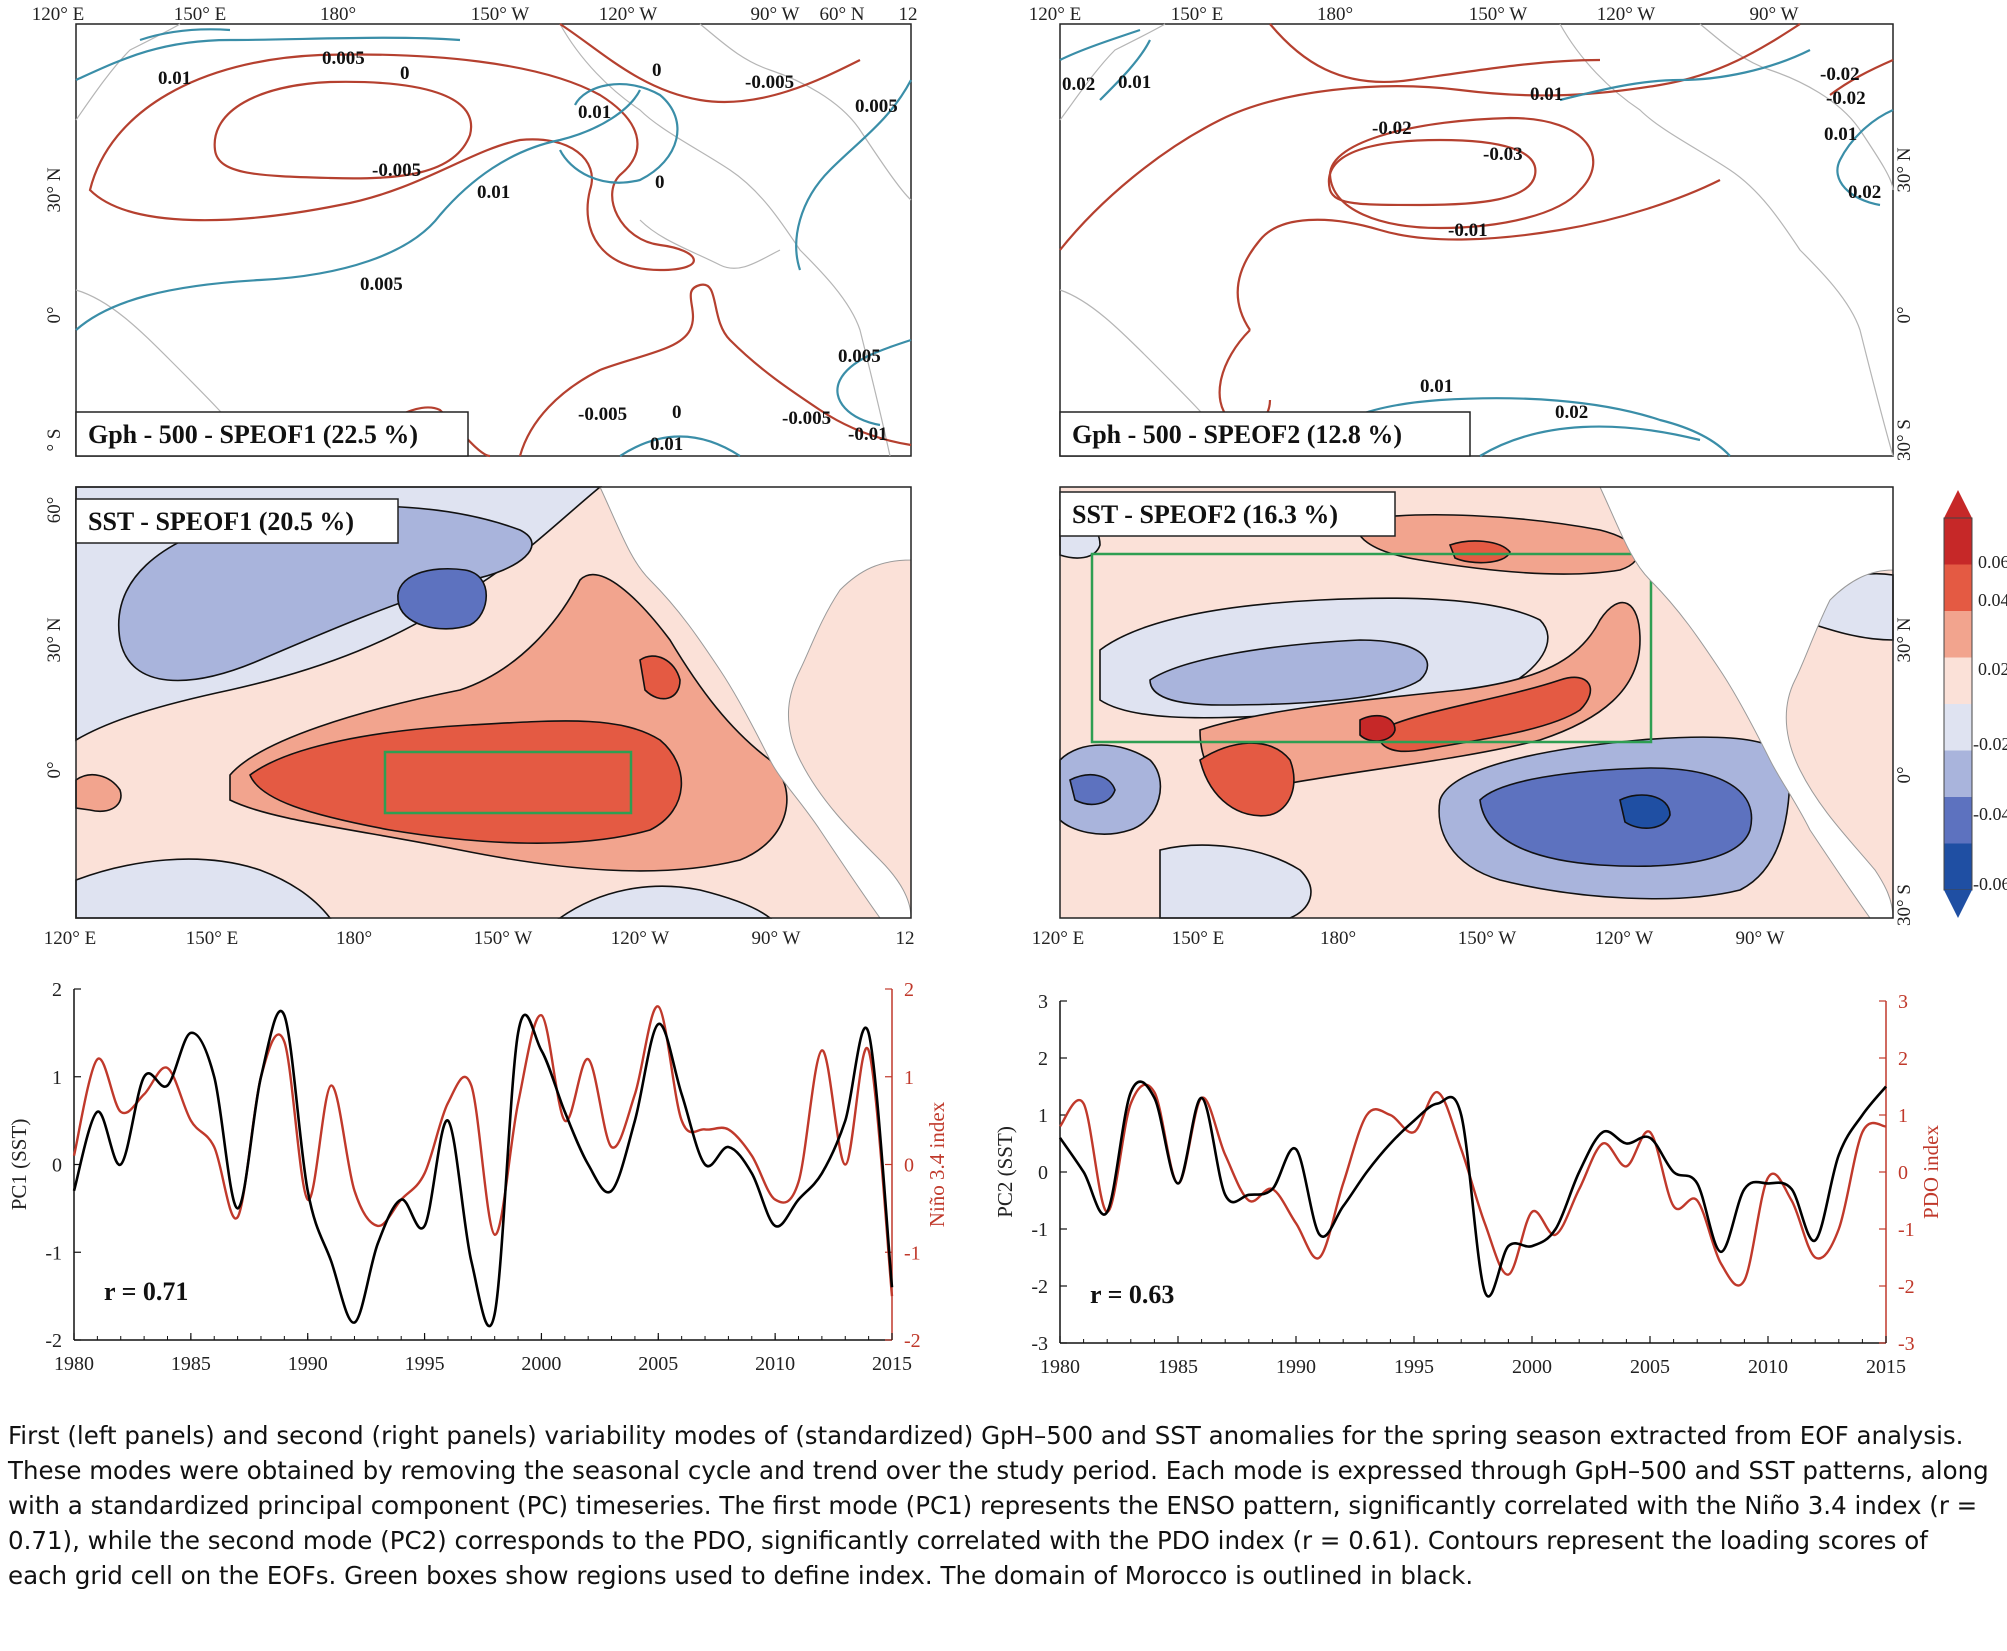  What do you see at coordinates (775, 1364) in the screenshot?
I see `x-tick-label: 2010` at bounding box center [775, 1364].